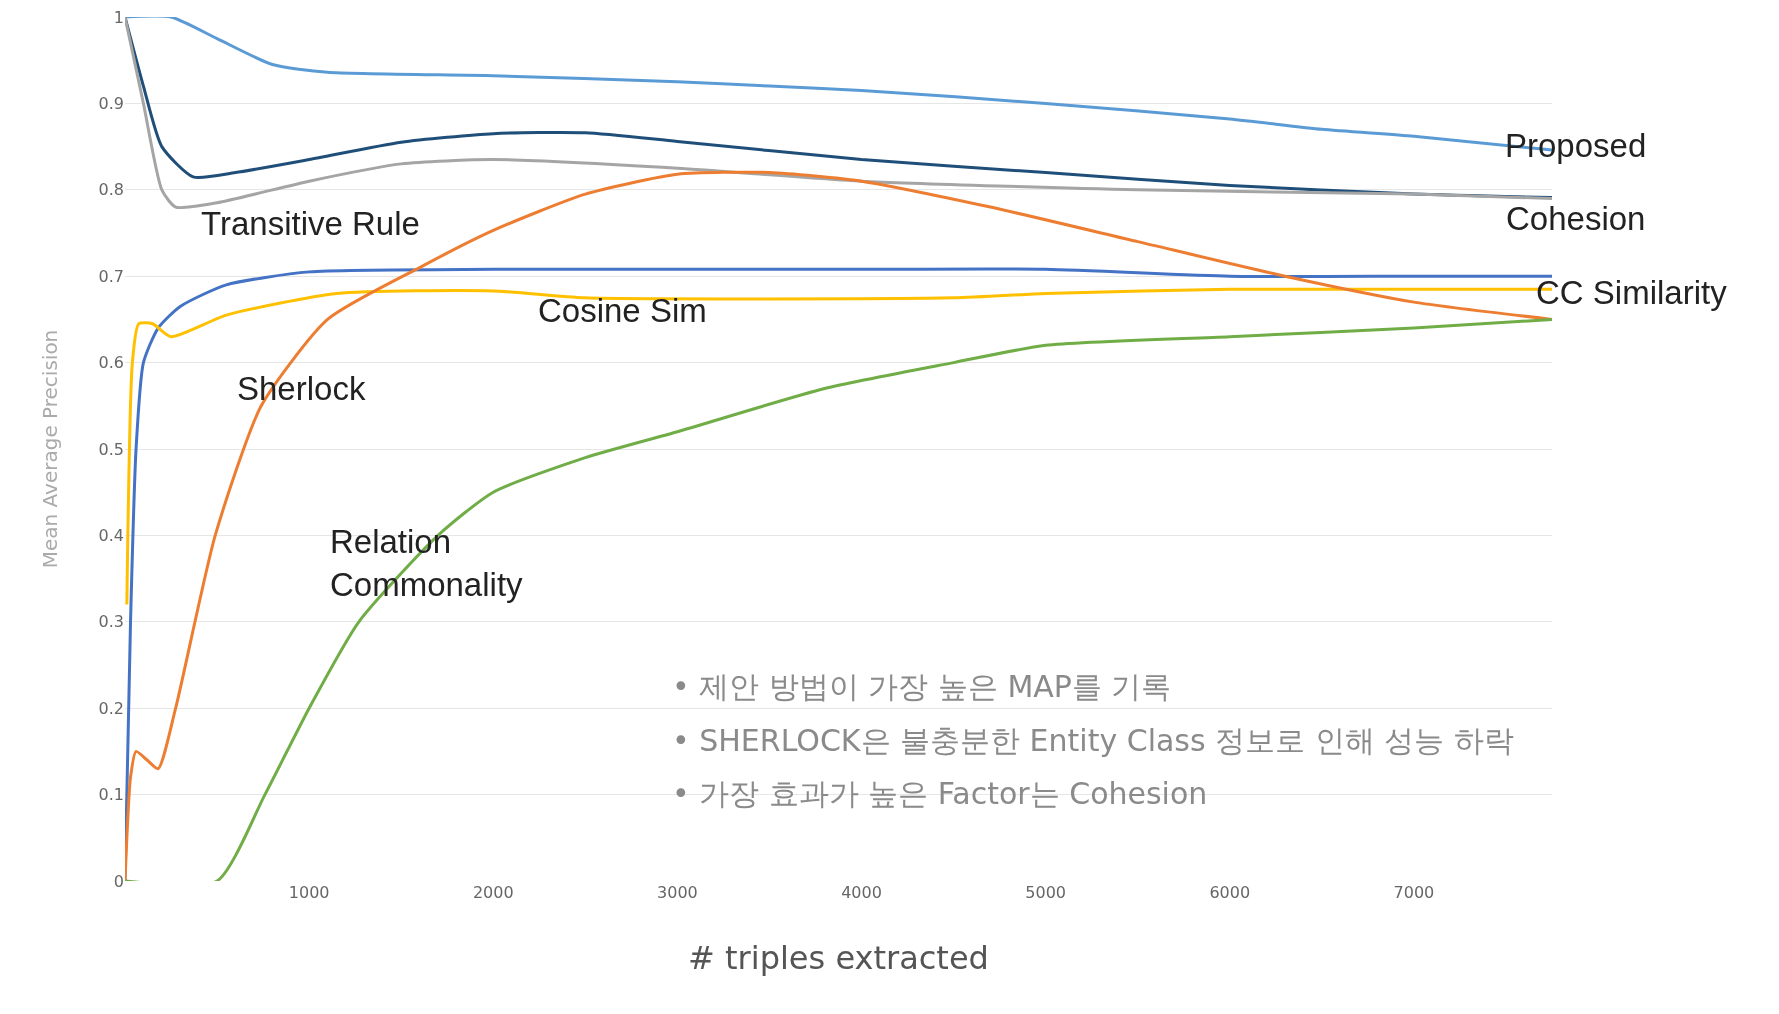 Image resolution: width=1779 pixels, height=1014 pixels. What do you see at coordinates (1632, 292) in the screenshot?
I see `series-label: CC Similarity` at bounding box center [1632, 292].